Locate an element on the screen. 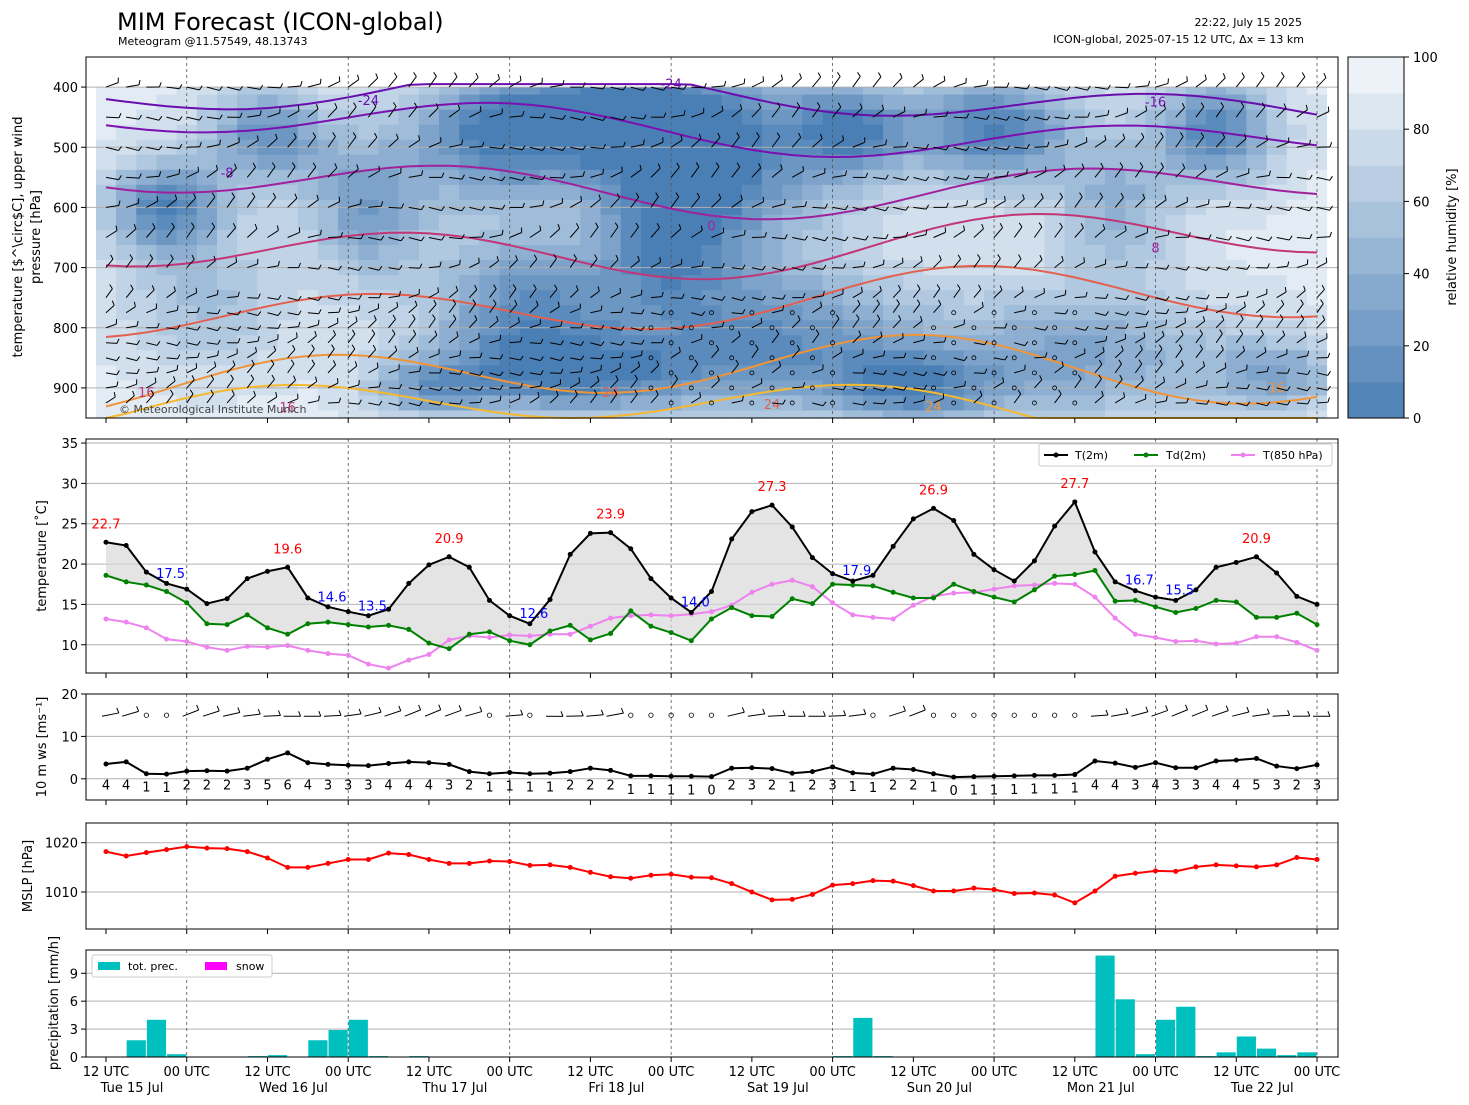 The width and height of the screenshot is (1469, 1105). wind-speed-label: 2 is located at coordinates (590, 785).